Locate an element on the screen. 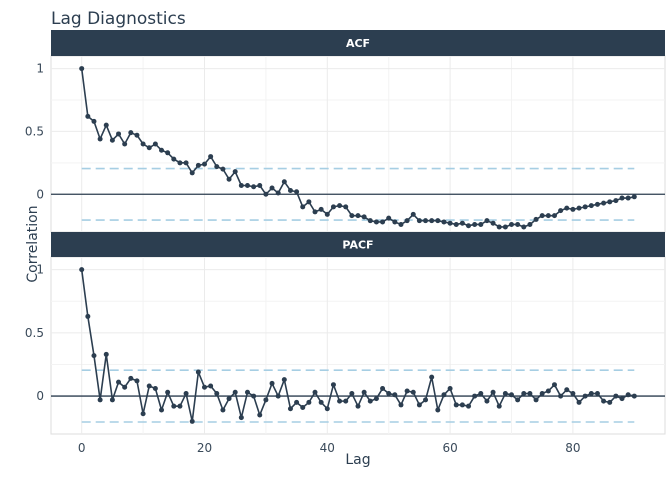 This screenshot has height=480, width=672. pacf-y-tick-label: 1 is located at coordinates (40, 270).